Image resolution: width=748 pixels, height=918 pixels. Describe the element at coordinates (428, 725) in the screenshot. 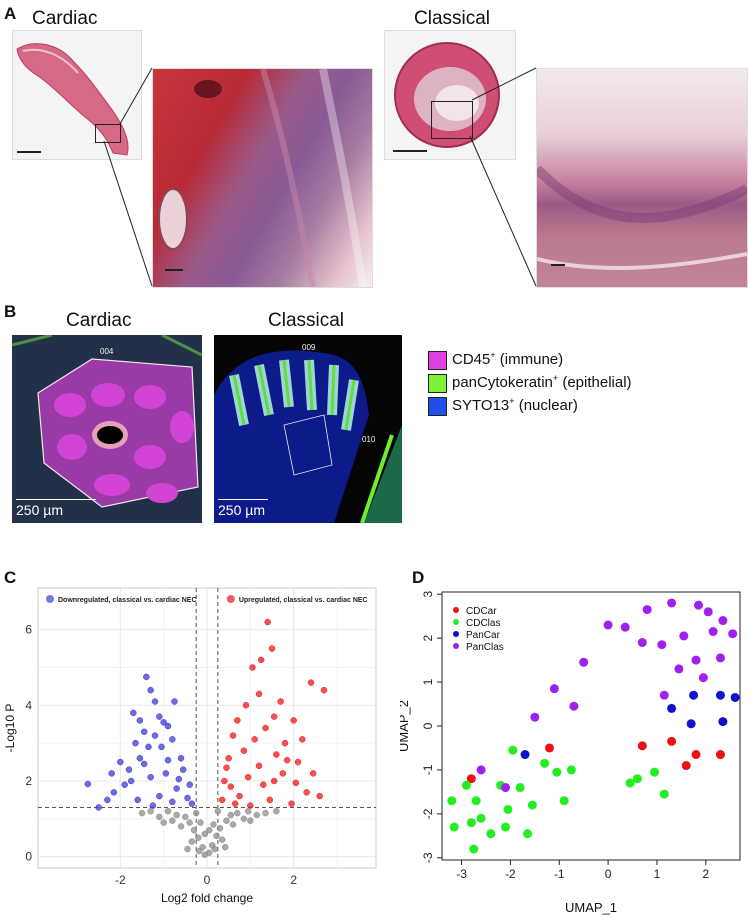

I see `y-tick-label: 0` at that location.